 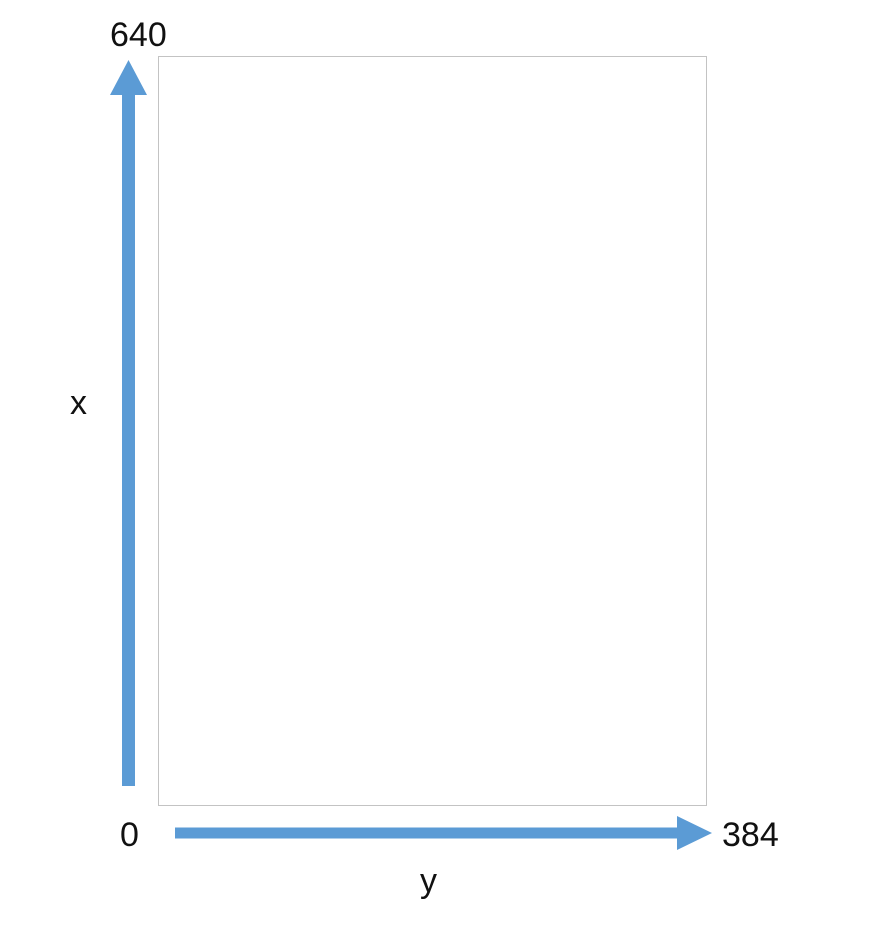 What do you see at coordinates (443, 833) in the screenshot?
I see `y-axis-arrow` at bounding box center [443, 833].